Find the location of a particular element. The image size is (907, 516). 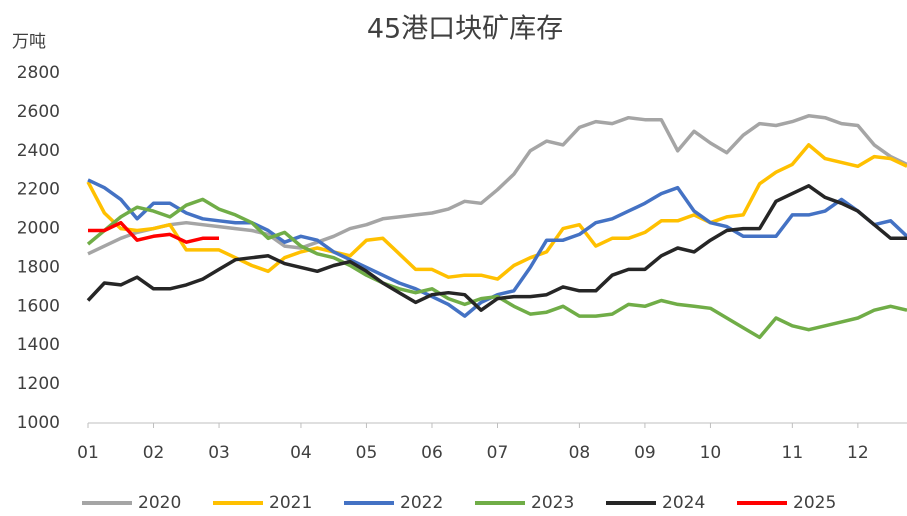

x-tick-label: 04 is located at coordinates (301, 453).